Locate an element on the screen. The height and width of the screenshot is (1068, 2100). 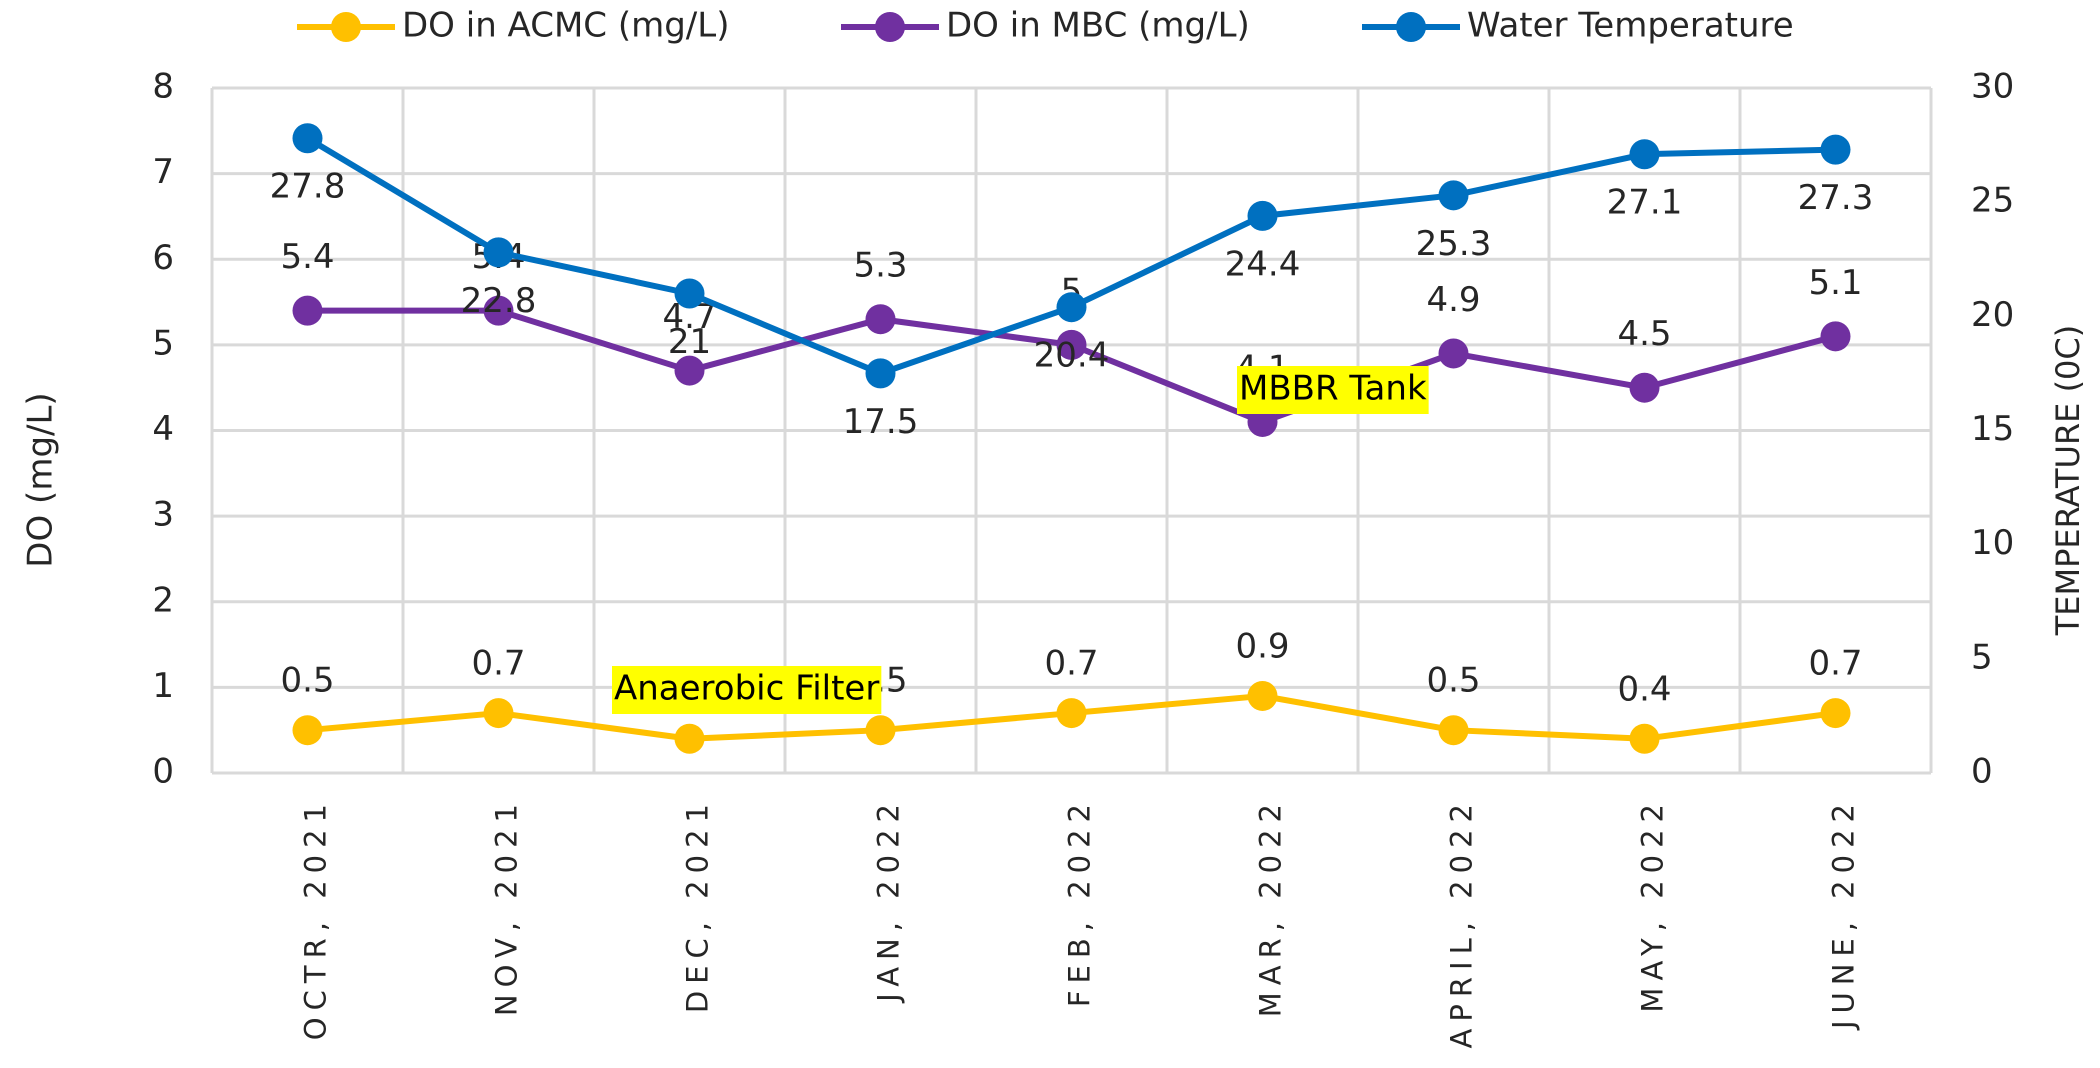
y-tick-label: 8 is located at coordinates (163, 87).